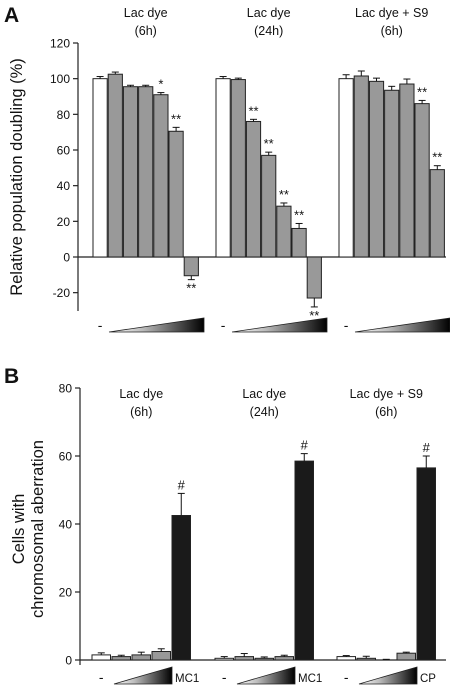 Image resolution: width=450 pixels, height=695 pixels. I want to click on y-axis-label: chromosomal aberration, so click(38, 529).